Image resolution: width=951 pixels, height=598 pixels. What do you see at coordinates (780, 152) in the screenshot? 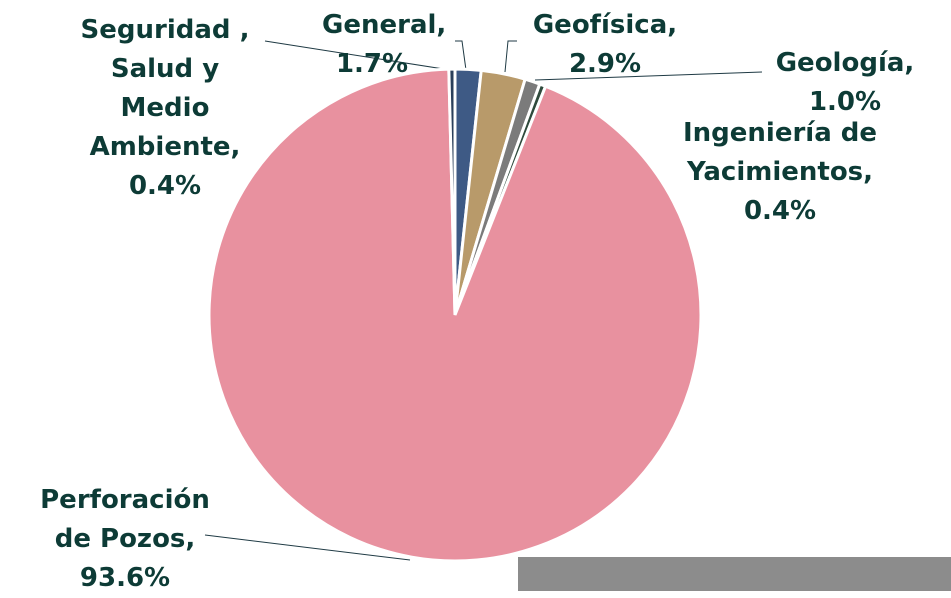
I see `category-label: Ingeniería de Yacimientos,` at bounding box center [780, 152].